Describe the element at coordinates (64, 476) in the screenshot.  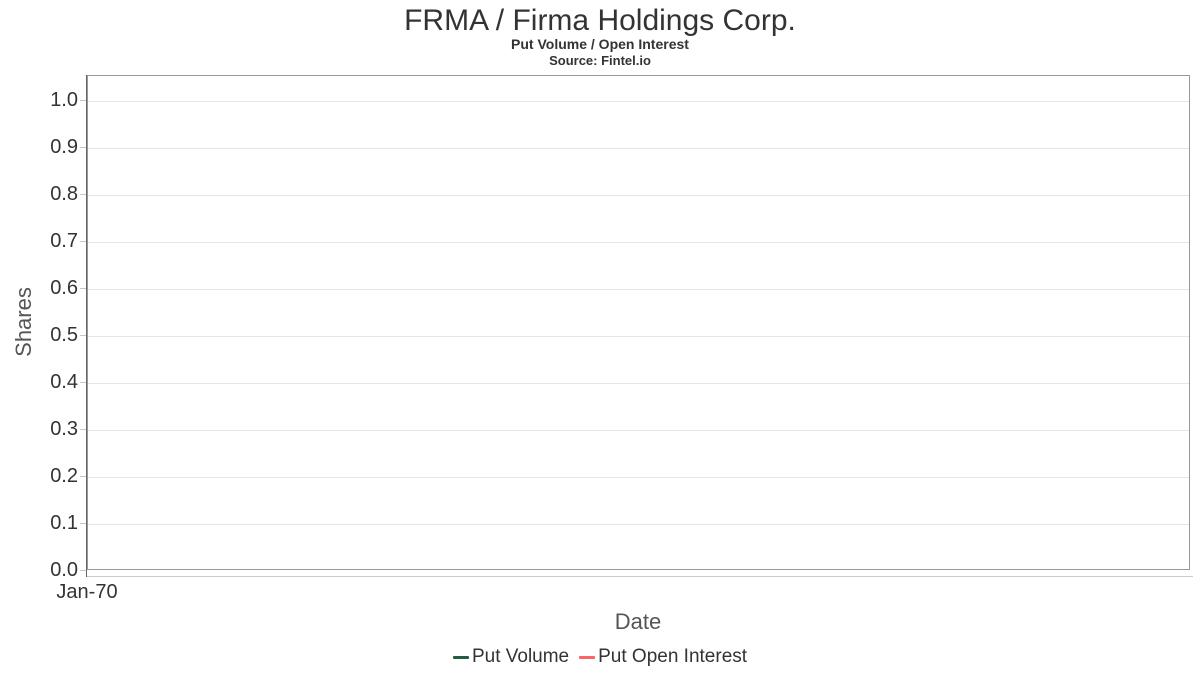
I see `y-tick-label: 0.2` at that location.